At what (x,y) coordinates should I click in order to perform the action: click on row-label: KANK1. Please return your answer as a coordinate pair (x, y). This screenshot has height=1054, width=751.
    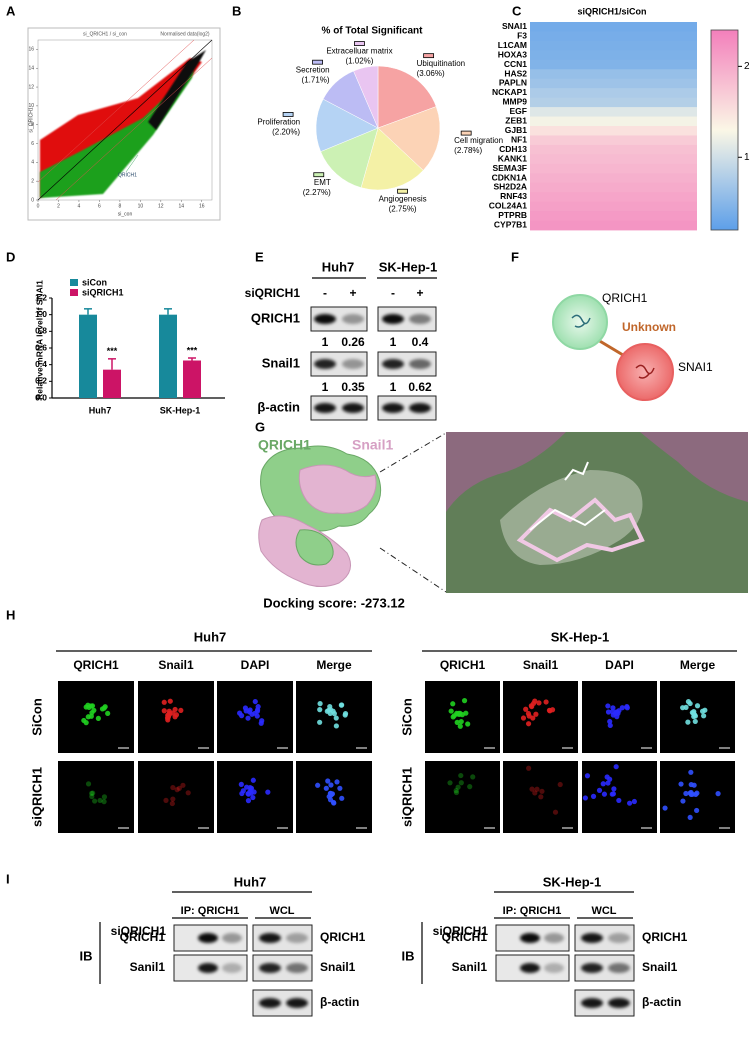
    Looking at the image, I should click on (513, 158).